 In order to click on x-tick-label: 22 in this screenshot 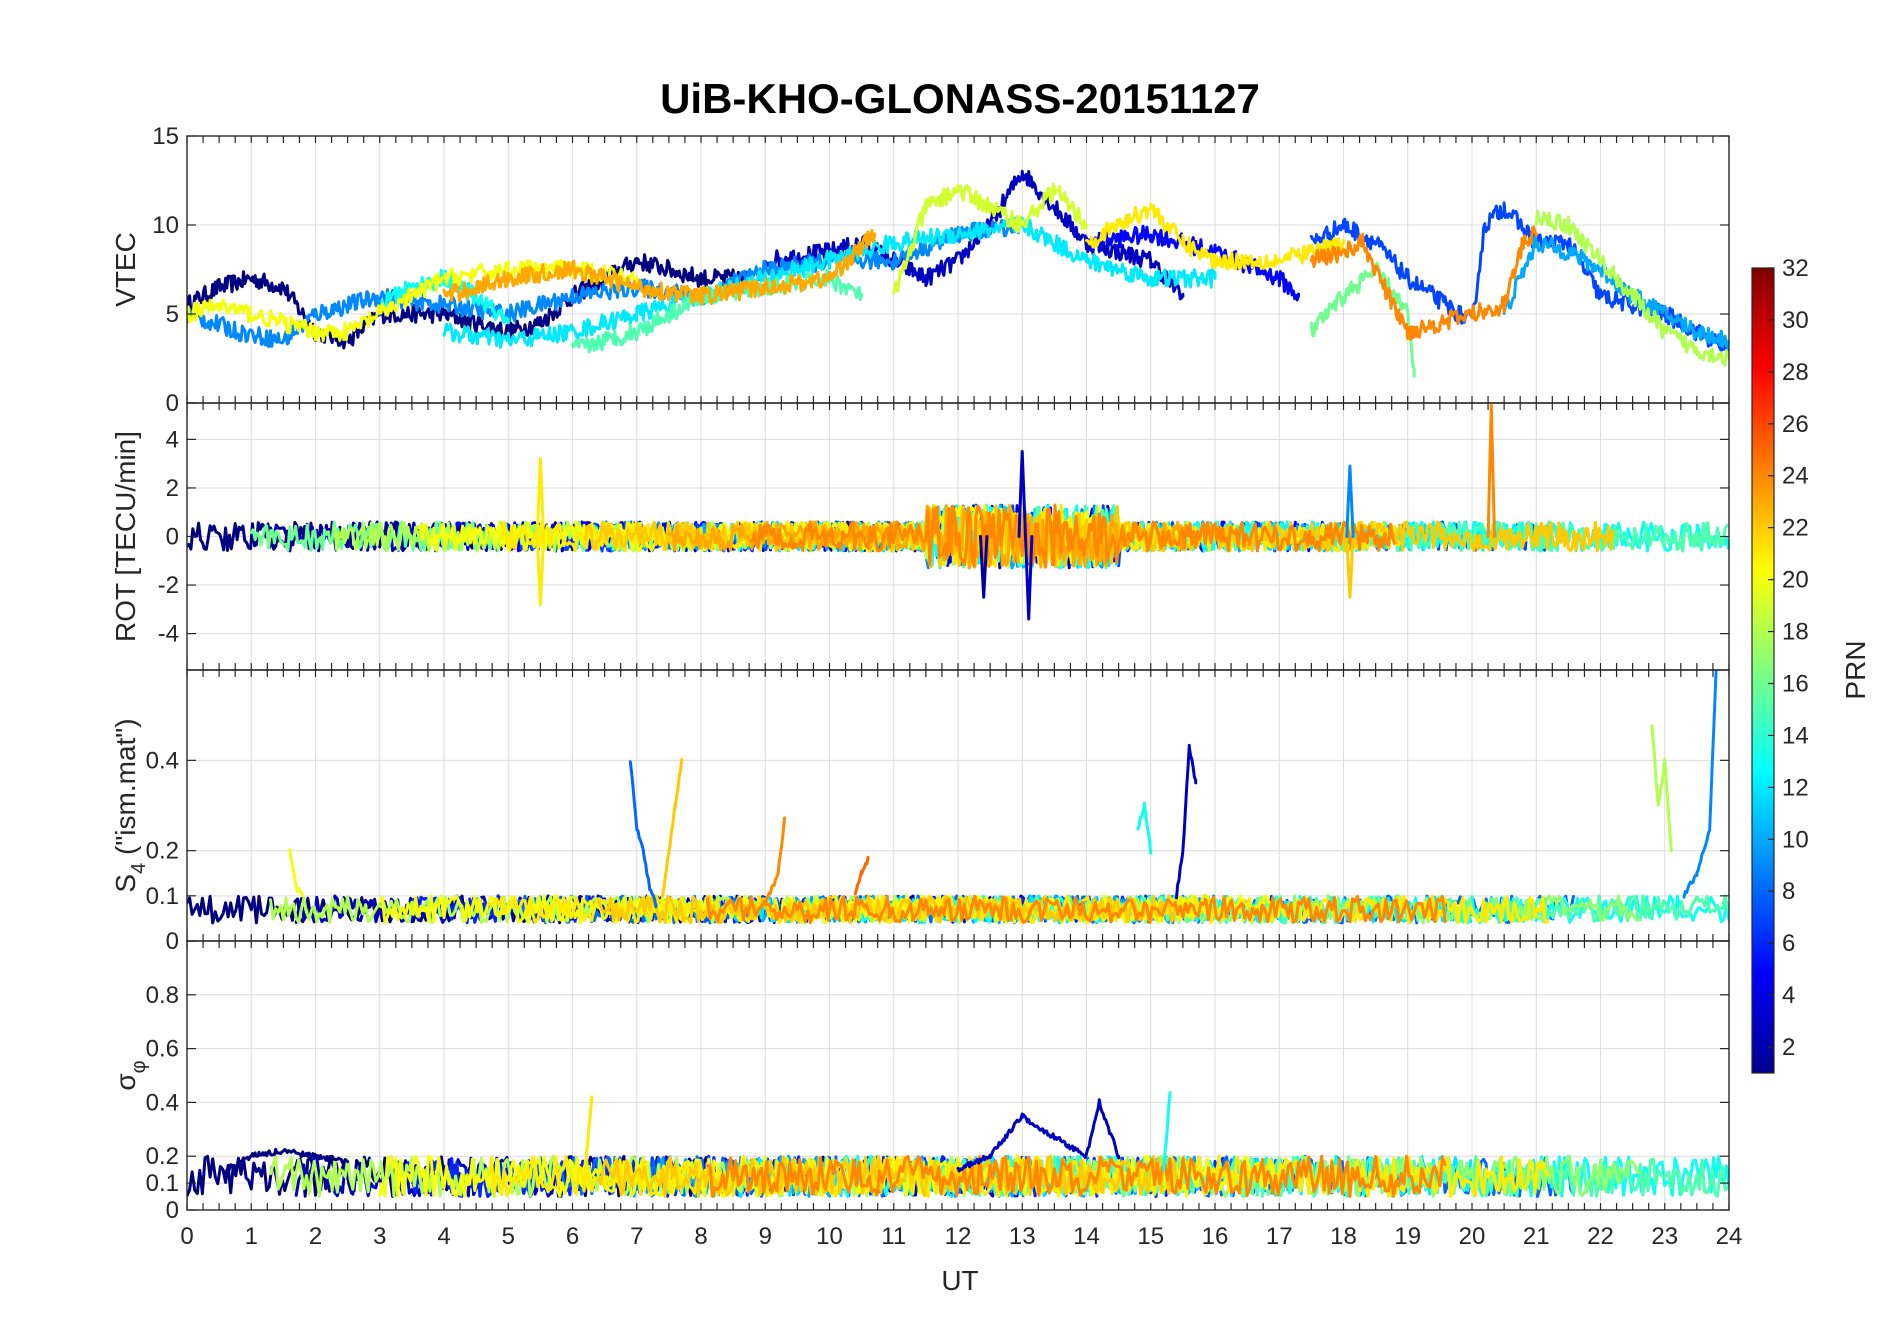, I will do `click(1600, 1236)`.